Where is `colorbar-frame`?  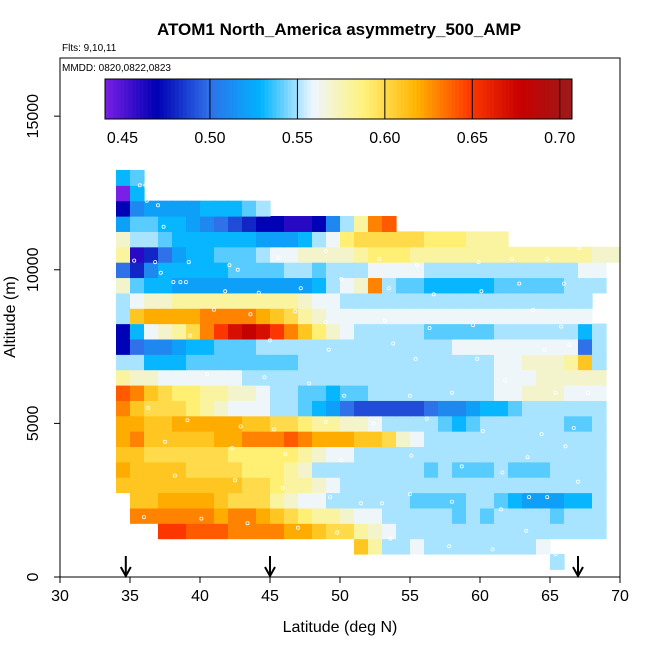 colorbar-frame is located at coordinates (338, 99).